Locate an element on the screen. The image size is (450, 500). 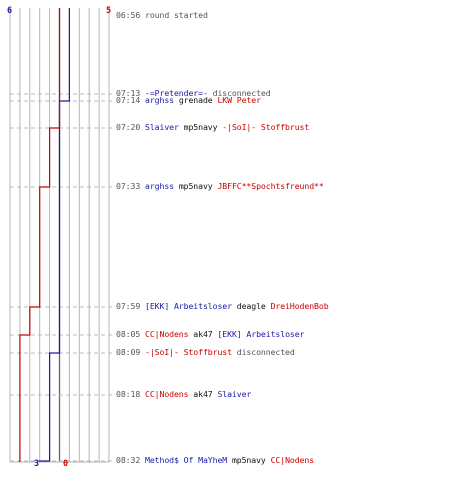
blue-player-name: -=Pretender=- is located at coordinates (176, 93).